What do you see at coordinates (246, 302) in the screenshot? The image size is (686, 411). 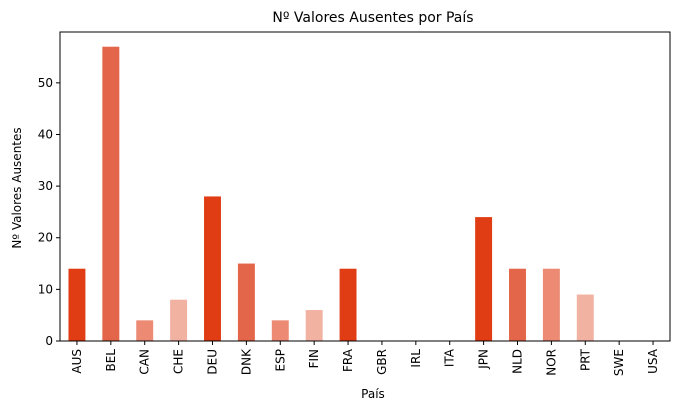 I see `bar-dnk` at bounding box center [246, 302].